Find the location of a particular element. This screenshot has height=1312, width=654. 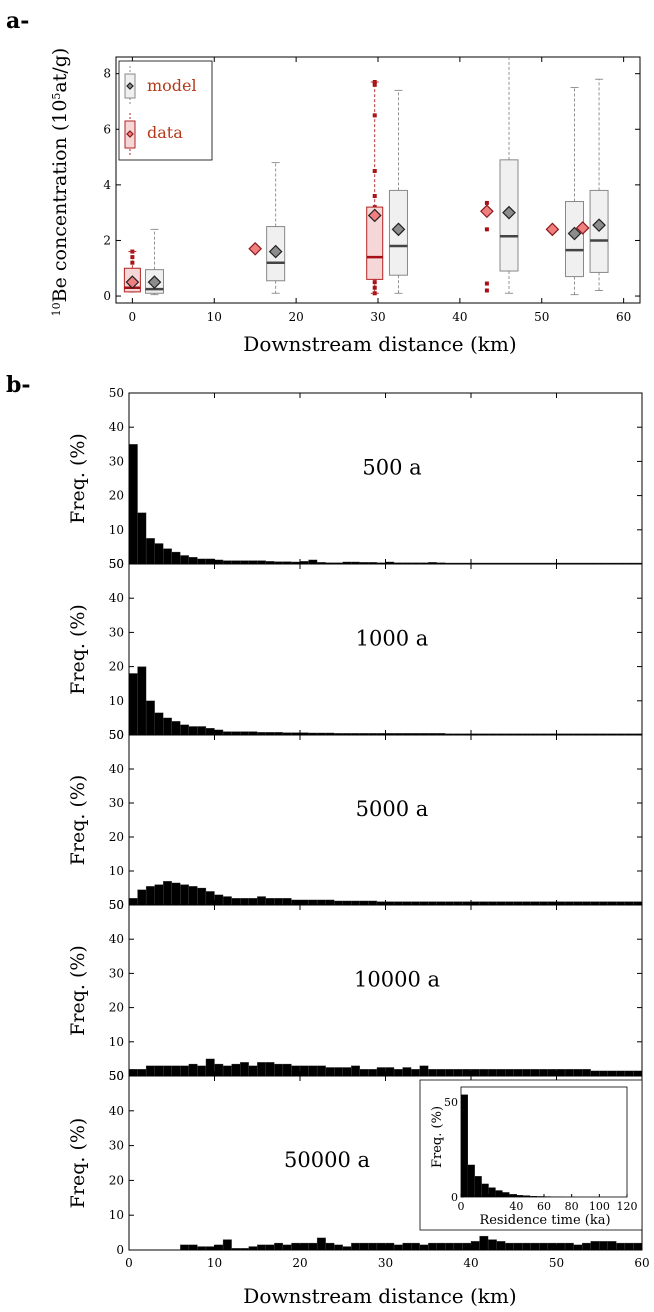

b-xtick-label: 0 is located at coordinates (129, 1263).